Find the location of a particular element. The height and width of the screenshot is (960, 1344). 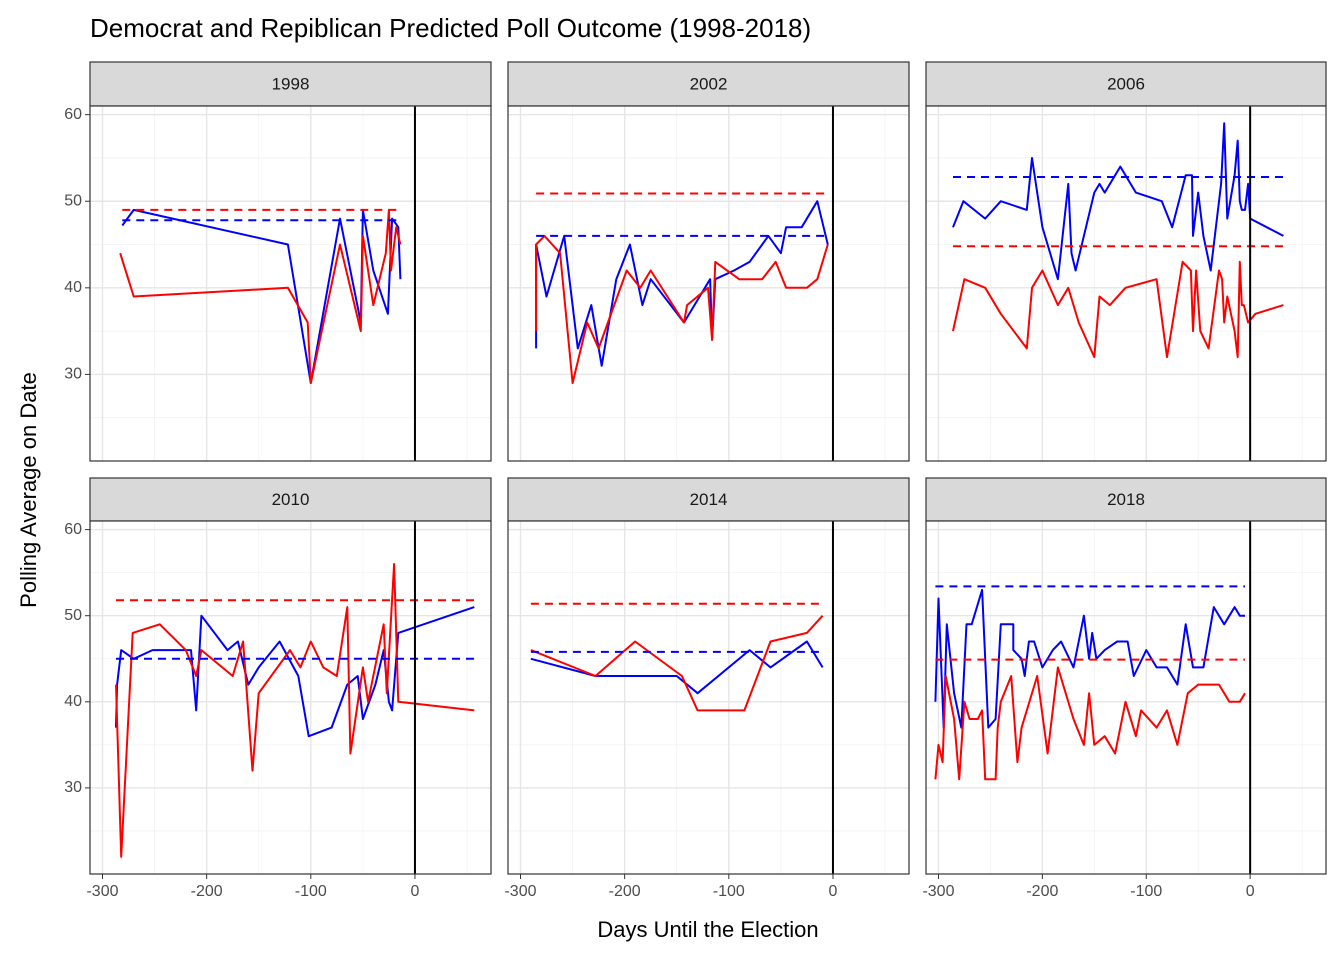

strip-label: 2018 is located at coordinates (1126, 499).